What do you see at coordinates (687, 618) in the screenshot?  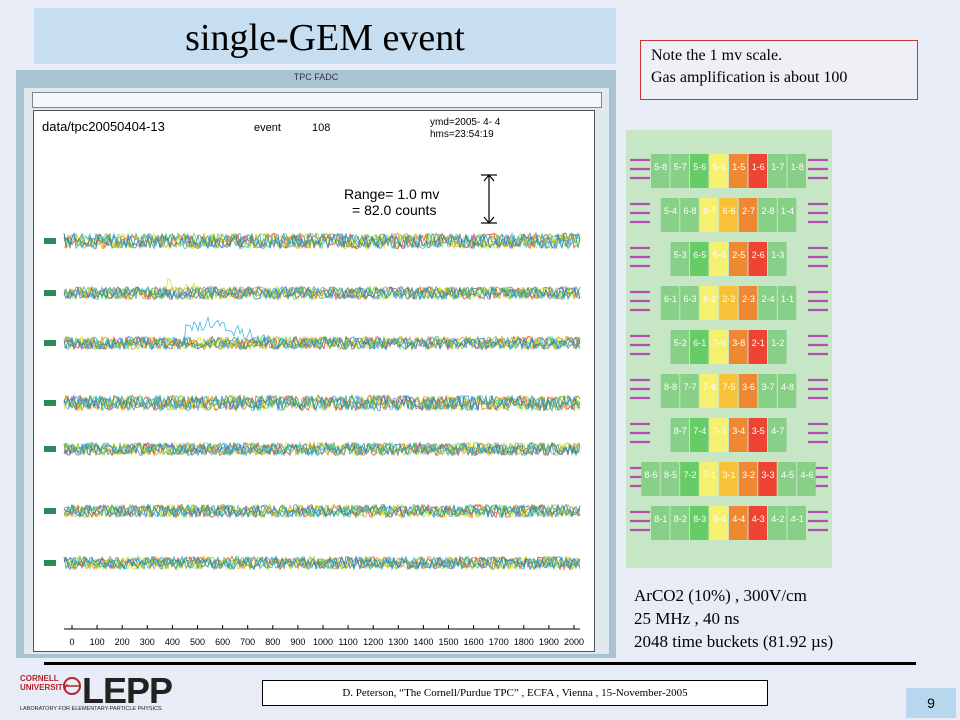 I see `info-line-2: 25 MHz , 40 ns` at bounding box center [687, 618].